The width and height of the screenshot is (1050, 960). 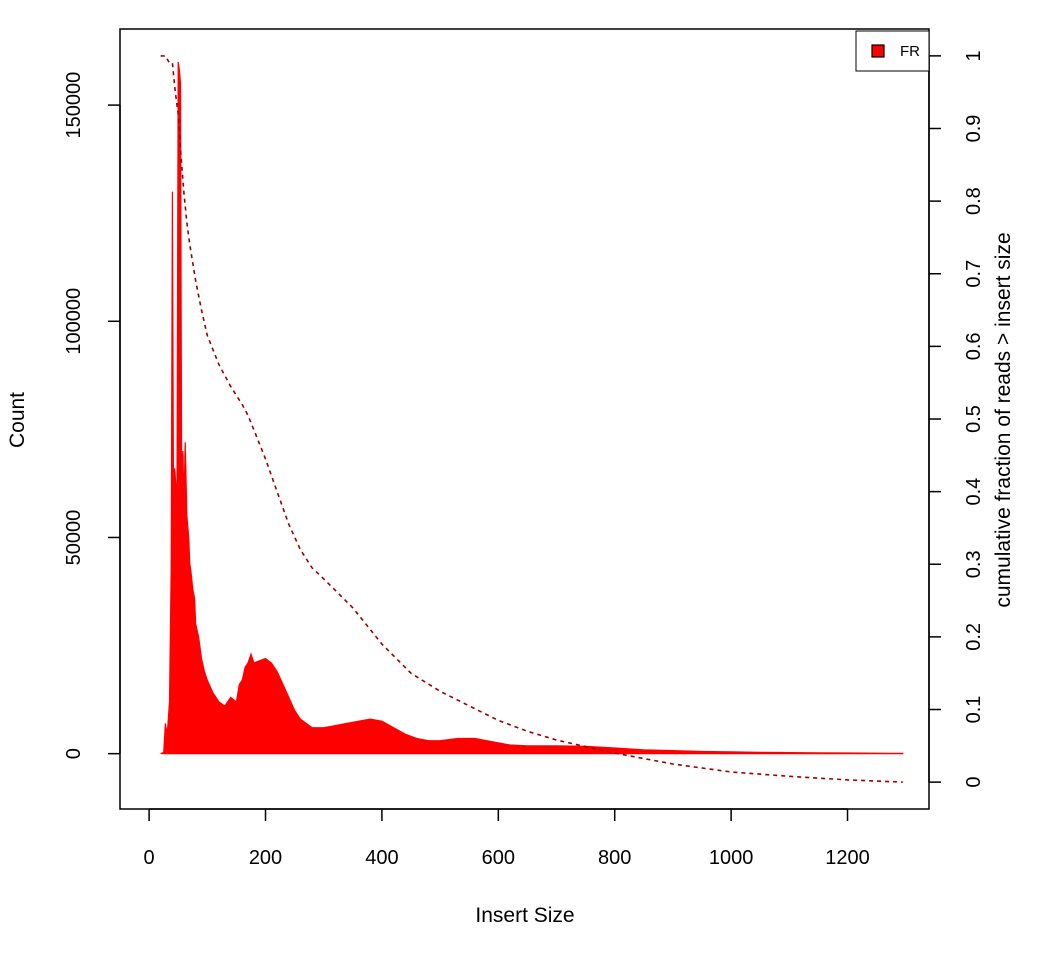 I want to click on legend: FR, so click(x=892, y=51).